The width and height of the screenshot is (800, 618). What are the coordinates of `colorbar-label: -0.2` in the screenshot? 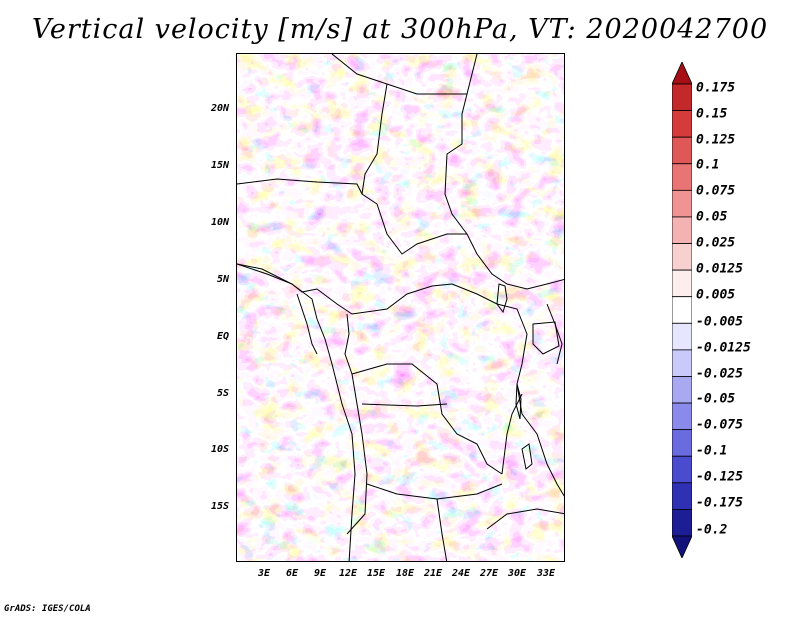 It's located at (712, 530).